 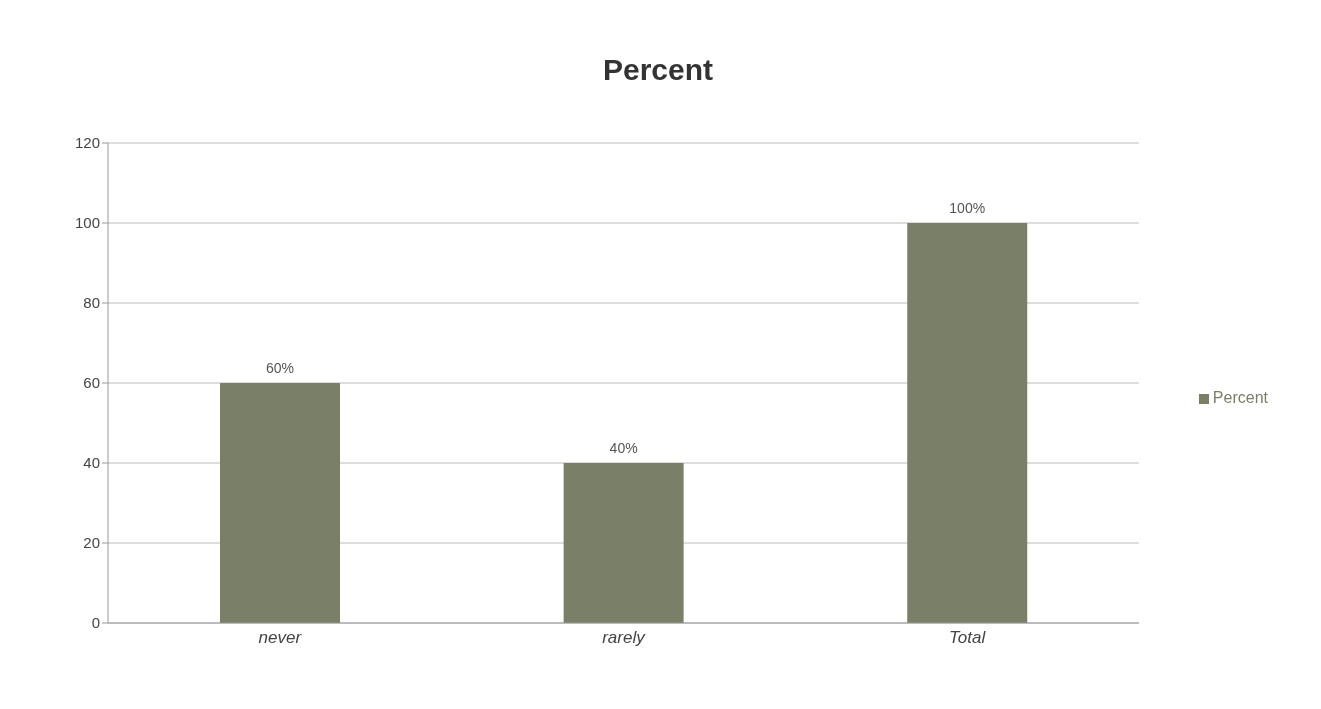 What do you see at coordinates (967, 208) in the screenshot?
I see `data-label: 100%` at bounding box center [967, 208].